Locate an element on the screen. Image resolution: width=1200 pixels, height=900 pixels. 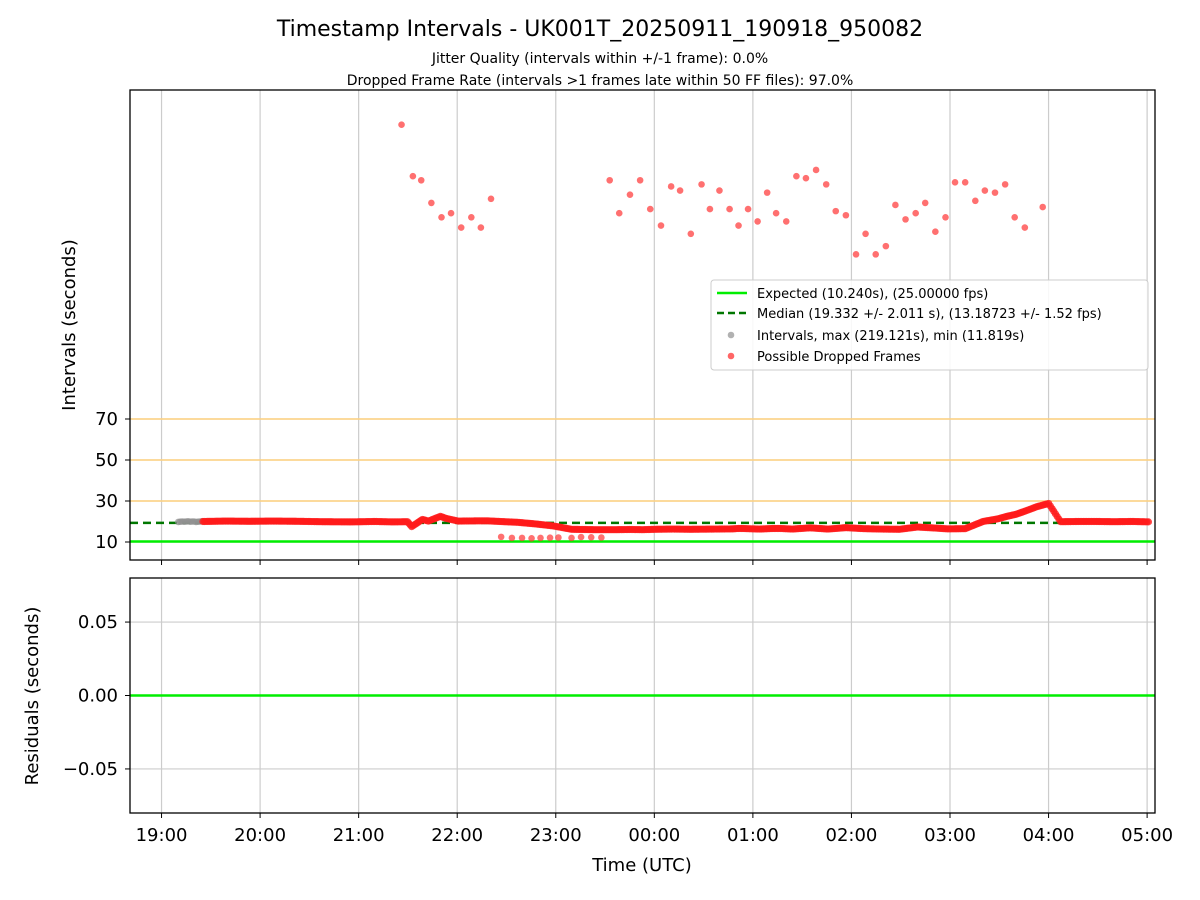
y-tick-label: 10 is located at coordinates (106, 542).